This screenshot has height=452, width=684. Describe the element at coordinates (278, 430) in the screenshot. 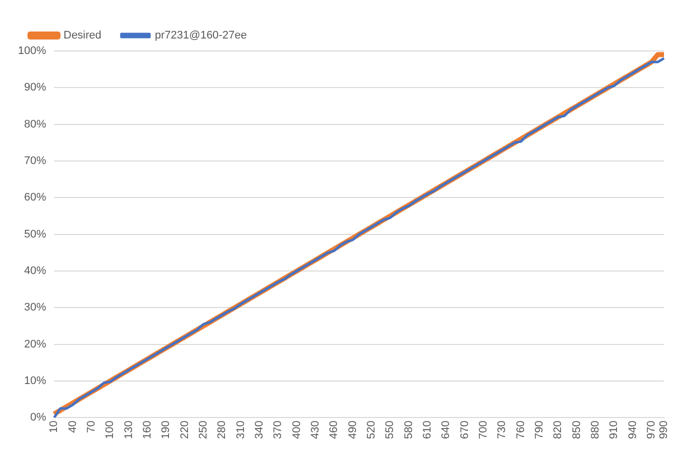

I see `x-tick-label: 370` at that location.